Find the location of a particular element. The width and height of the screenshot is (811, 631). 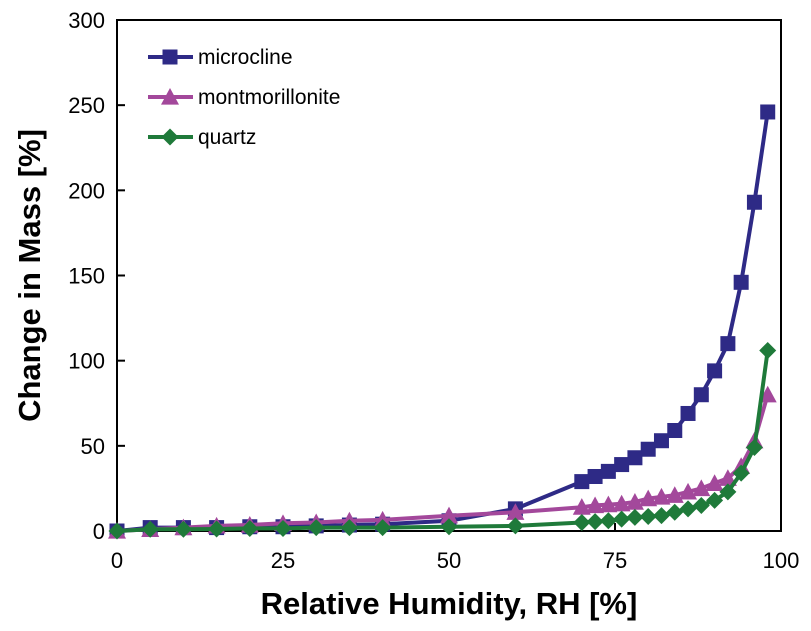

y-tick-label: 300 is located at coordinates (86, 20).